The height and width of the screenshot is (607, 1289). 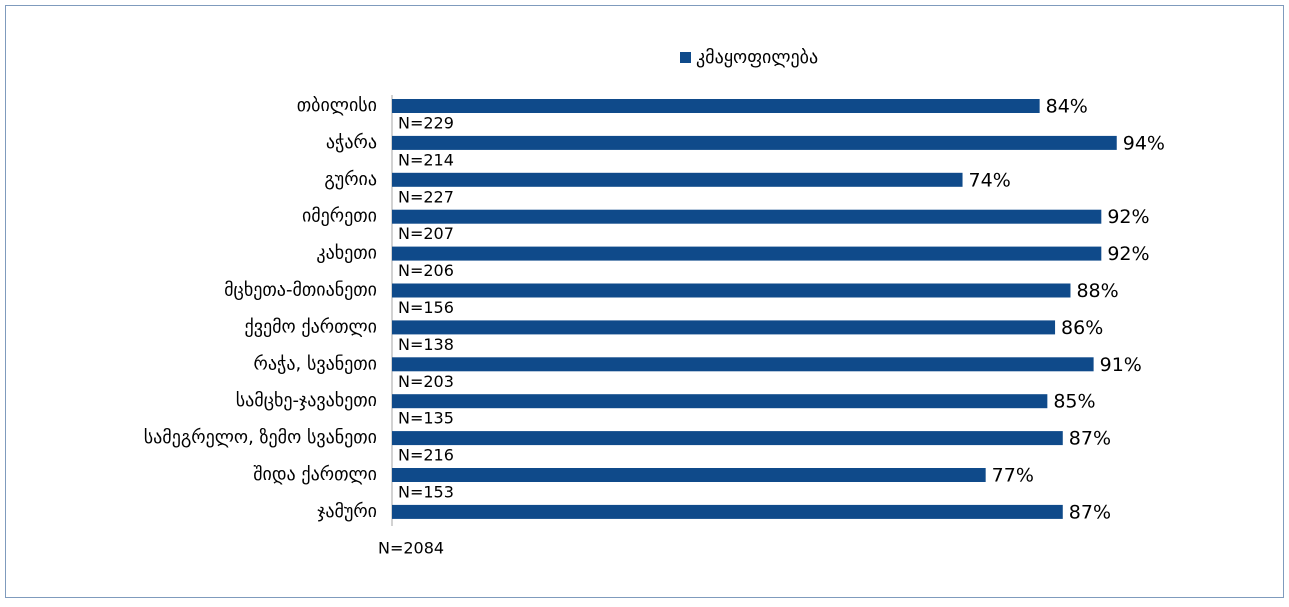 What do you see at coordinates (1082, 328) in the screenshot?
I see `value-label: 86%` at bounding box center [1082, 328].